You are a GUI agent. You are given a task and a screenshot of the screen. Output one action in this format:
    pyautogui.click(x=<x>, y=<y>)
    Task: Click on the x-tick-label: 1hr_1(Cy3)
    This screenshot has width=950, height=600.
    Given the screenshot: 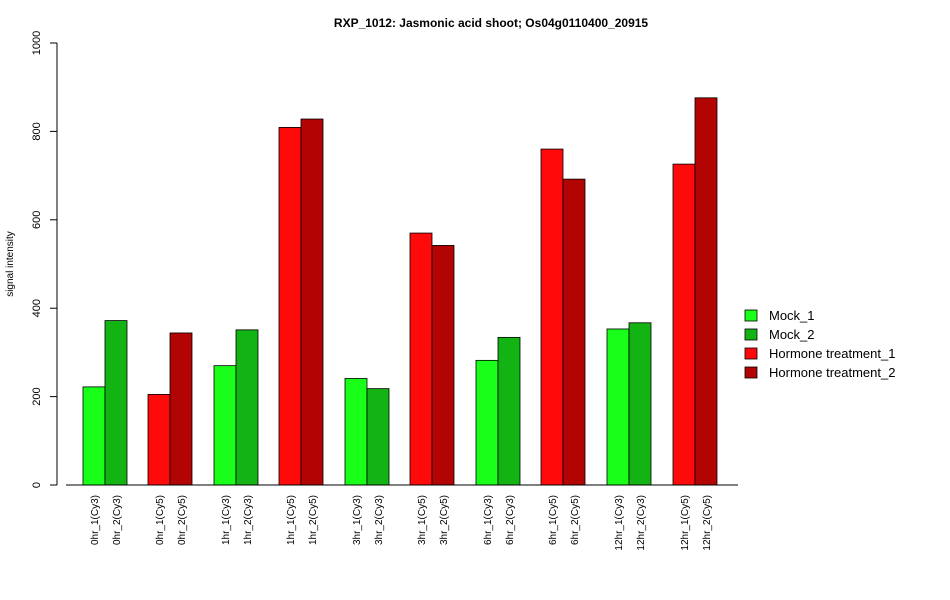 What is the action you would take?
    pyautogui.click(x=226, y=520)
    